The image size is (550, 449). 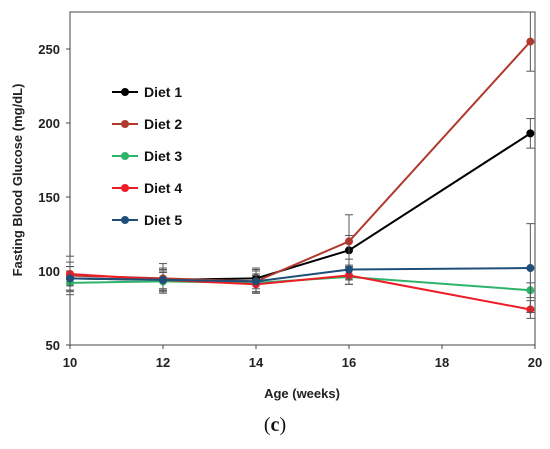 What do you see at coordinates (70, 362) in the screenshot?
I see `x-tick-label: 10` at bounding box center [70, 362].